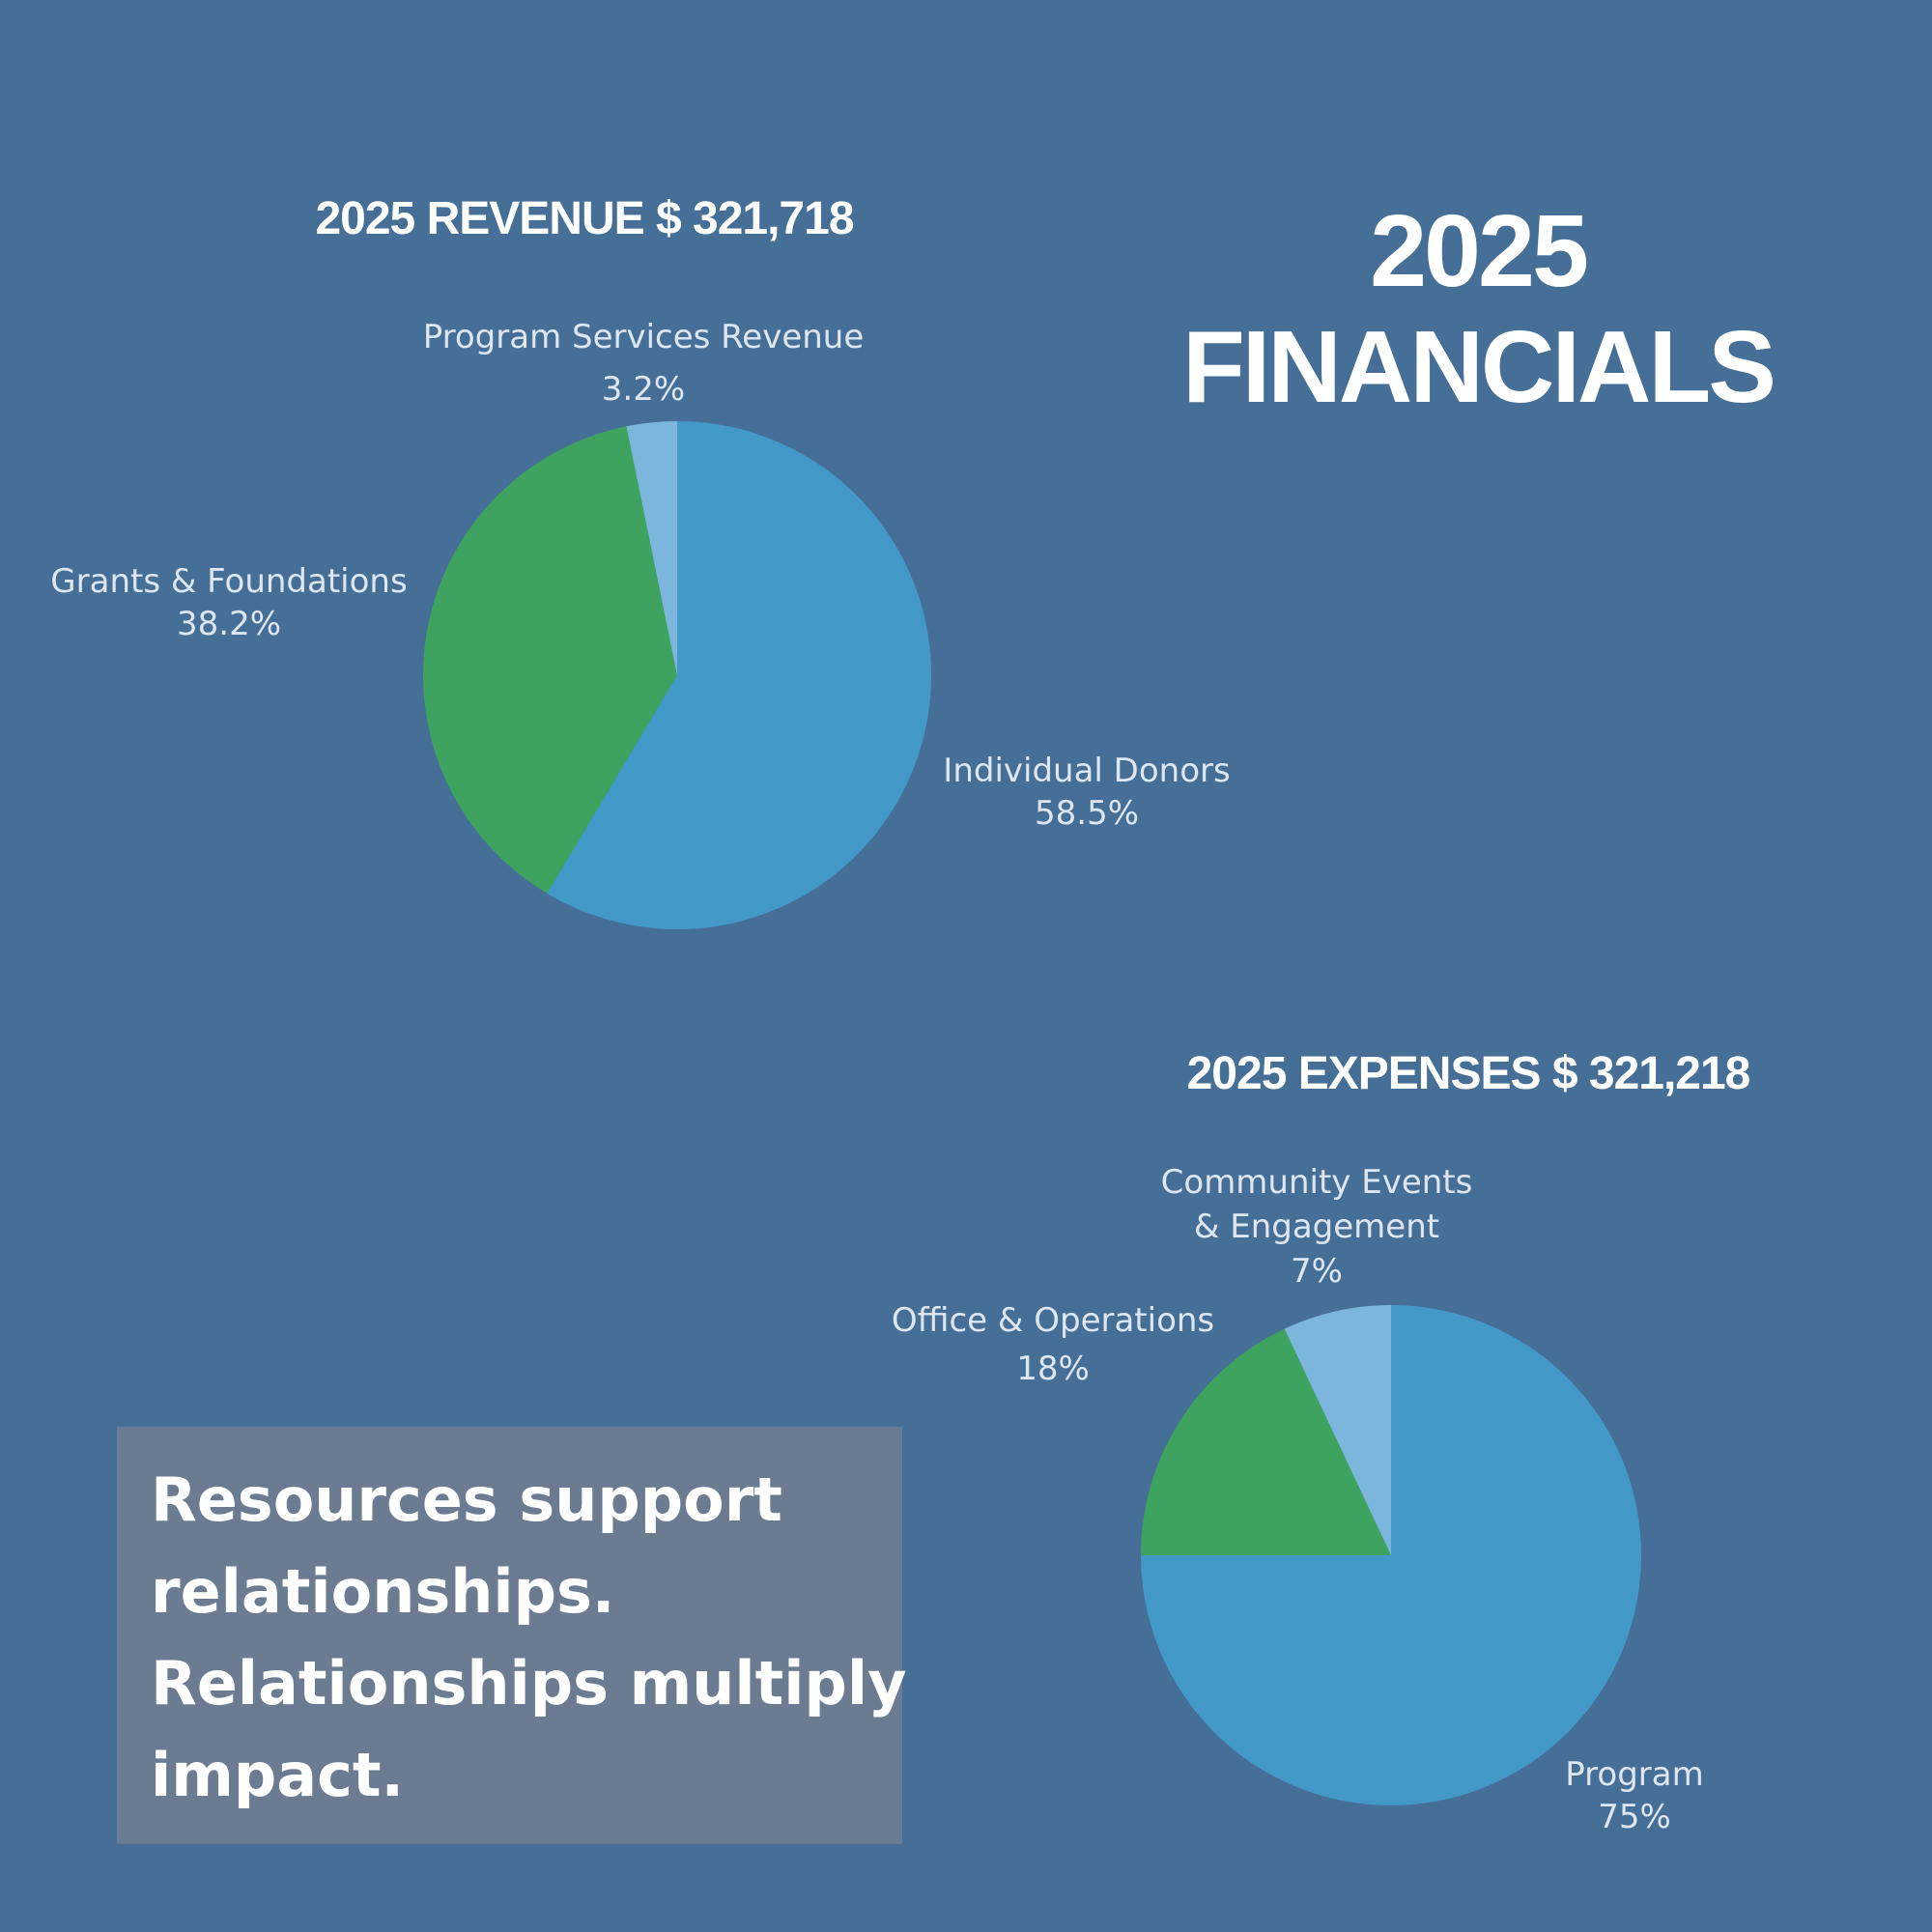 The width and height of the screenshot is (1932, 1932). I want to click on expenses-label-program: Program 75%, so click(1634, 1795).